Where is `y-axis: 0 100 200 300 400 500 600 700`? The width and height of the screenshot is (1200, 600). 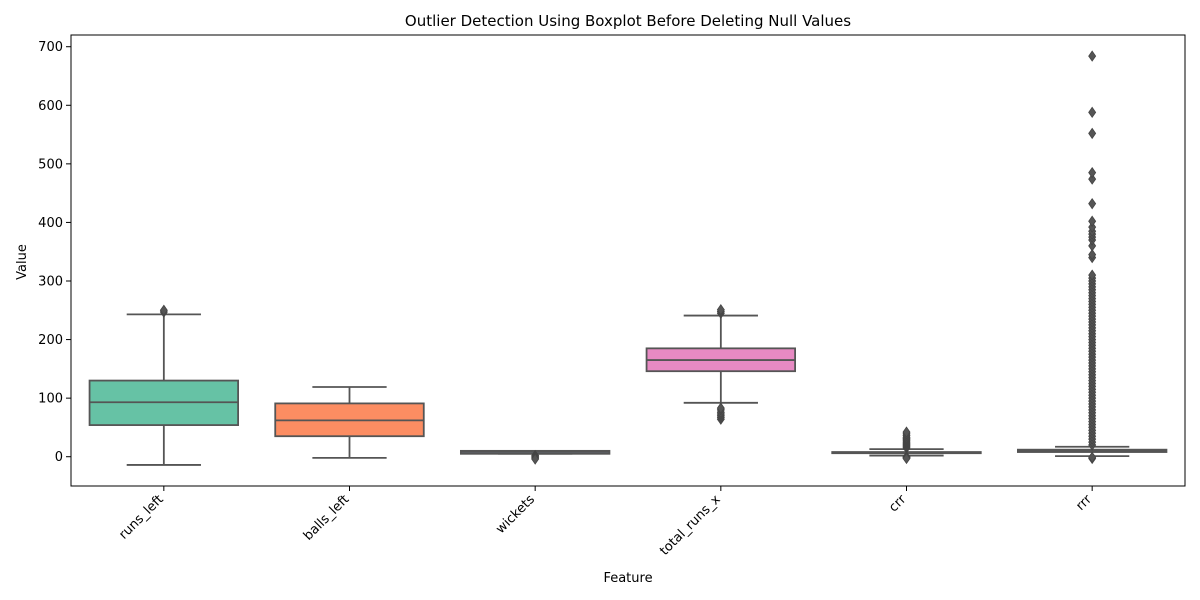 y-axis: 0 100 200 300 400 500 600 700 is located at coordinates (54, 252).